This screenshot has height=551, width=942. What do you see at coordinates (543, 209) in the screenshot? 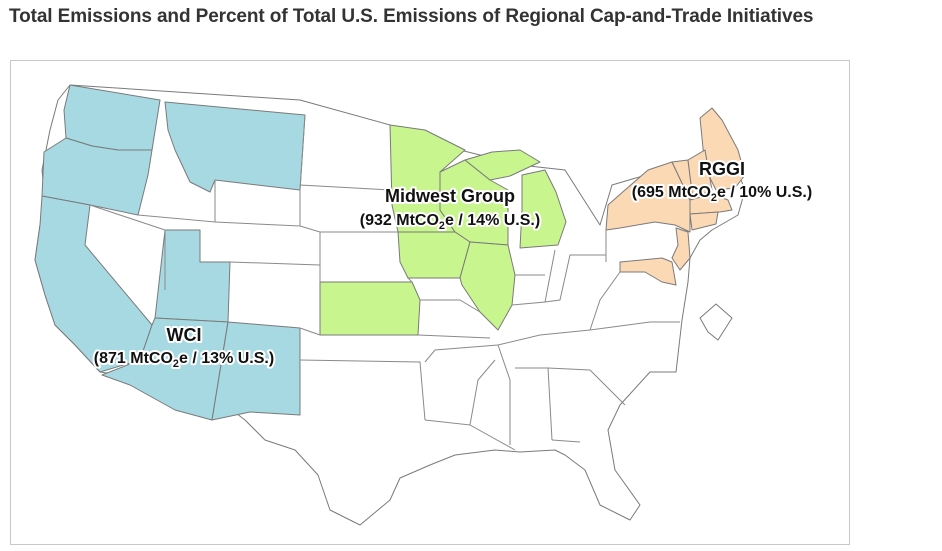
I see `state-michigan-lower` at bounding box center [543, 209].